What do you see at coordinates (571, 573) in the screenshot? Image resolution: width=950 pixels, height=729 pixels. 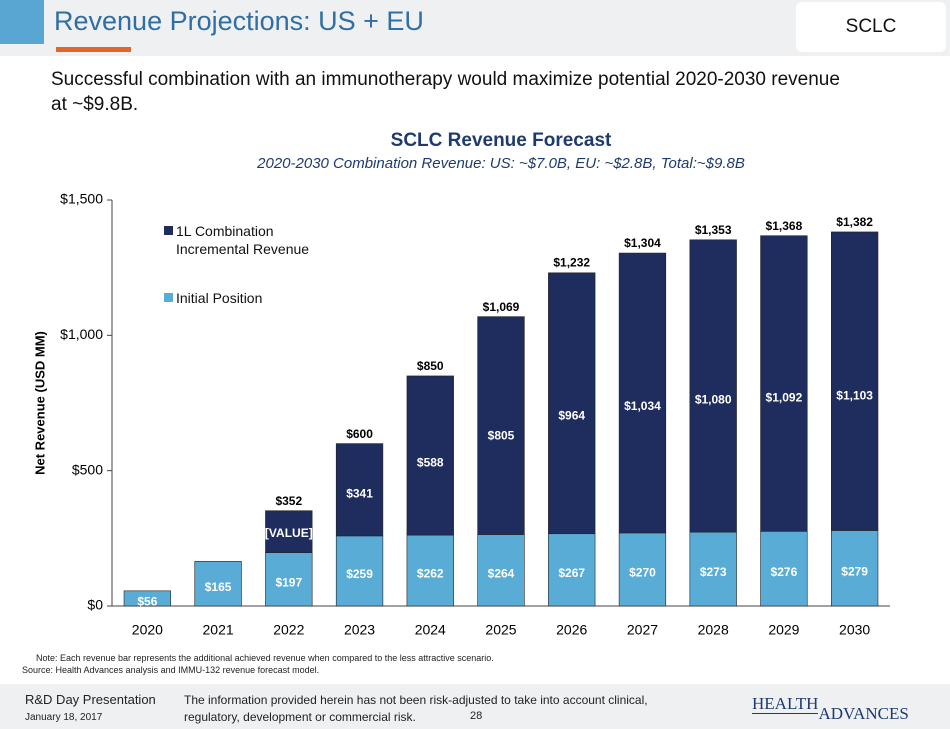 I see `value-label: $267` at bounding box center [571, 573].